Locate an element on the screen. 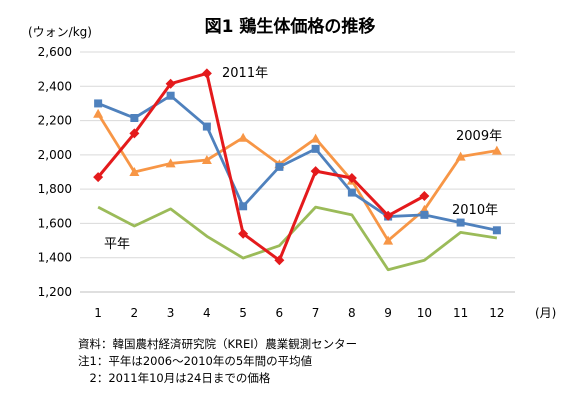 The width and height of the screenshot is (581, 401). data-point-s2-m5 is located at coordinates (243, 206).